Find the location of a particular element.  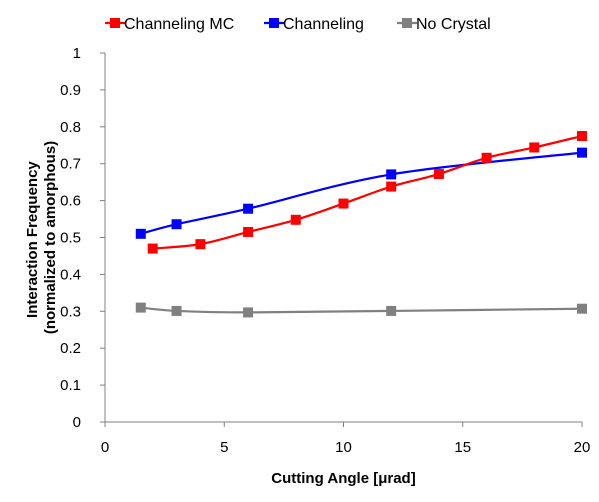

x-tick-label: 15 is located at coordinates (462, 447).